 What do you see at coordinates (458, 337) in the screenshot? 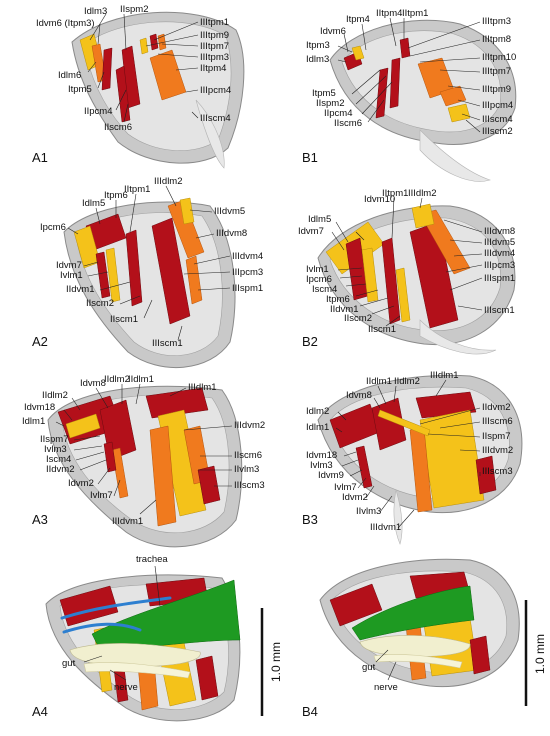
I see `b2-leg` at bounding box center [458, 337].